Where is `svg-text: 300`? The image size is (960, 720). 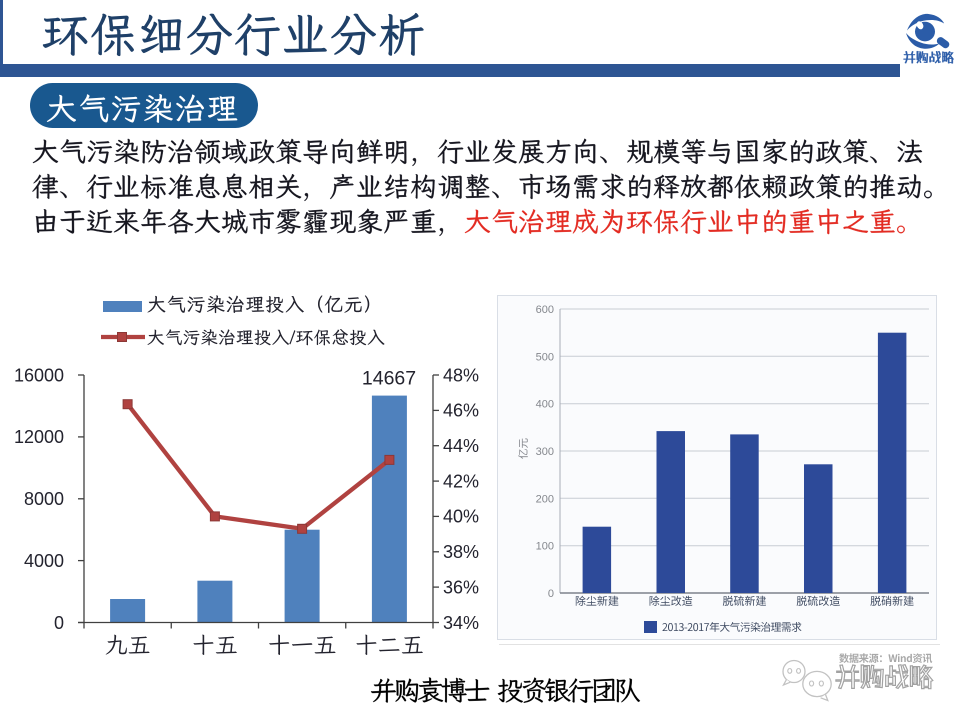 svg-text: 300 is located at coordinates (545, 452).